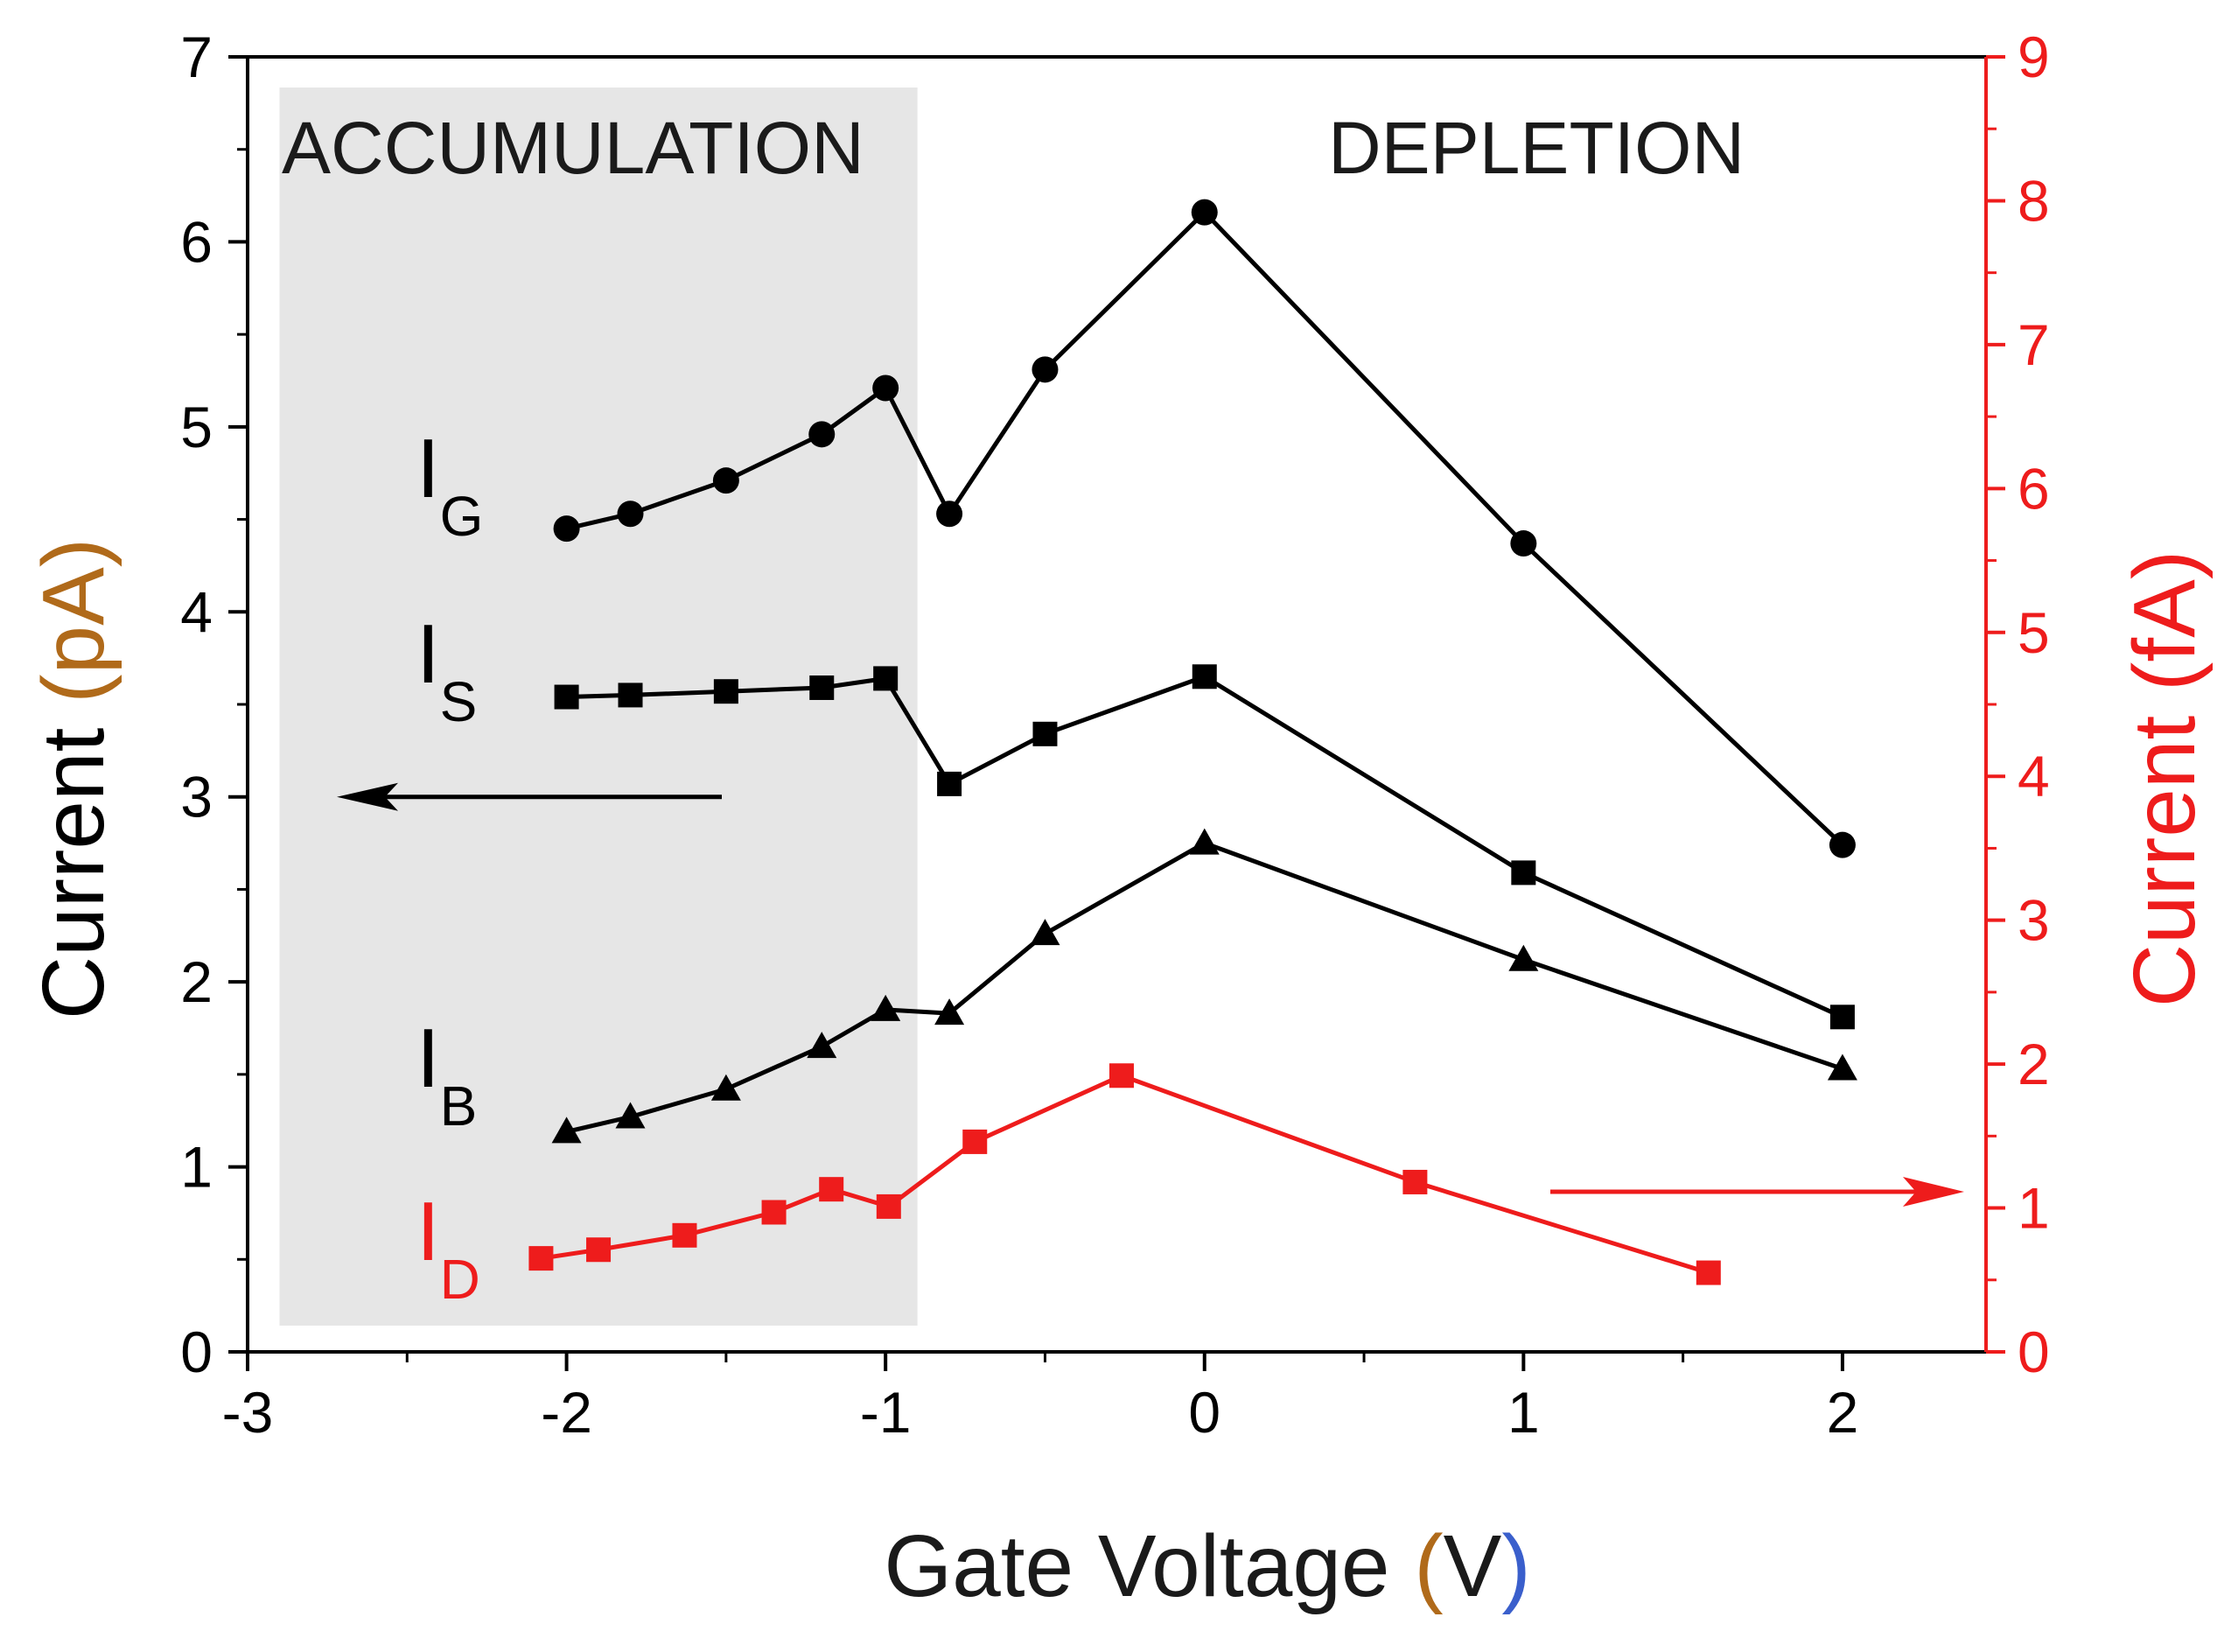 The image size is (2231, 1652). I want to click on x-axis-ticks: -3 -2 -1 0 1 2, so click(1040, 1398).